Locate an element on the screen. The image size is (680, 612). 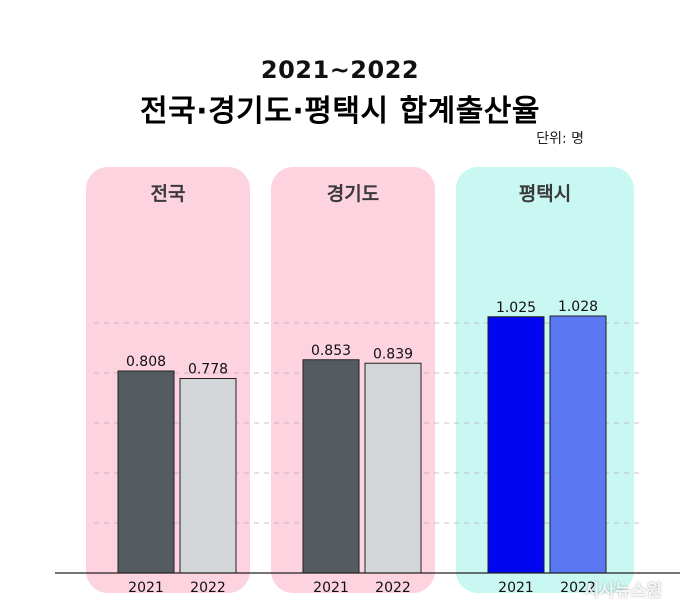
chart-subtitle: 2021~2022 is located at coordinates (340, 70).